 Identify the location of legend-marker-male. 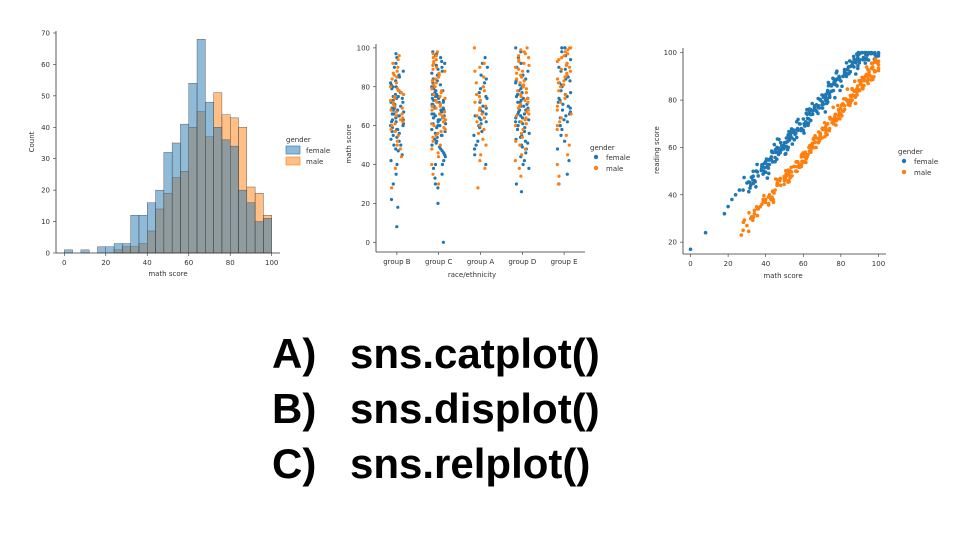
(904, 172).